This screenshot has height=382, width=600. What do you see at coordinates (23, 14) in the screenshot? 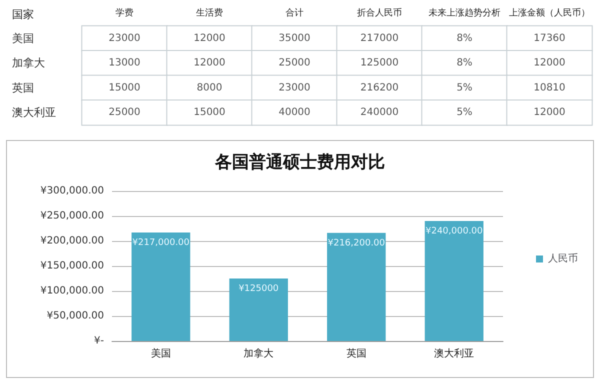
I see `y-axis-title: 国家` at bounding box center [23, 14].